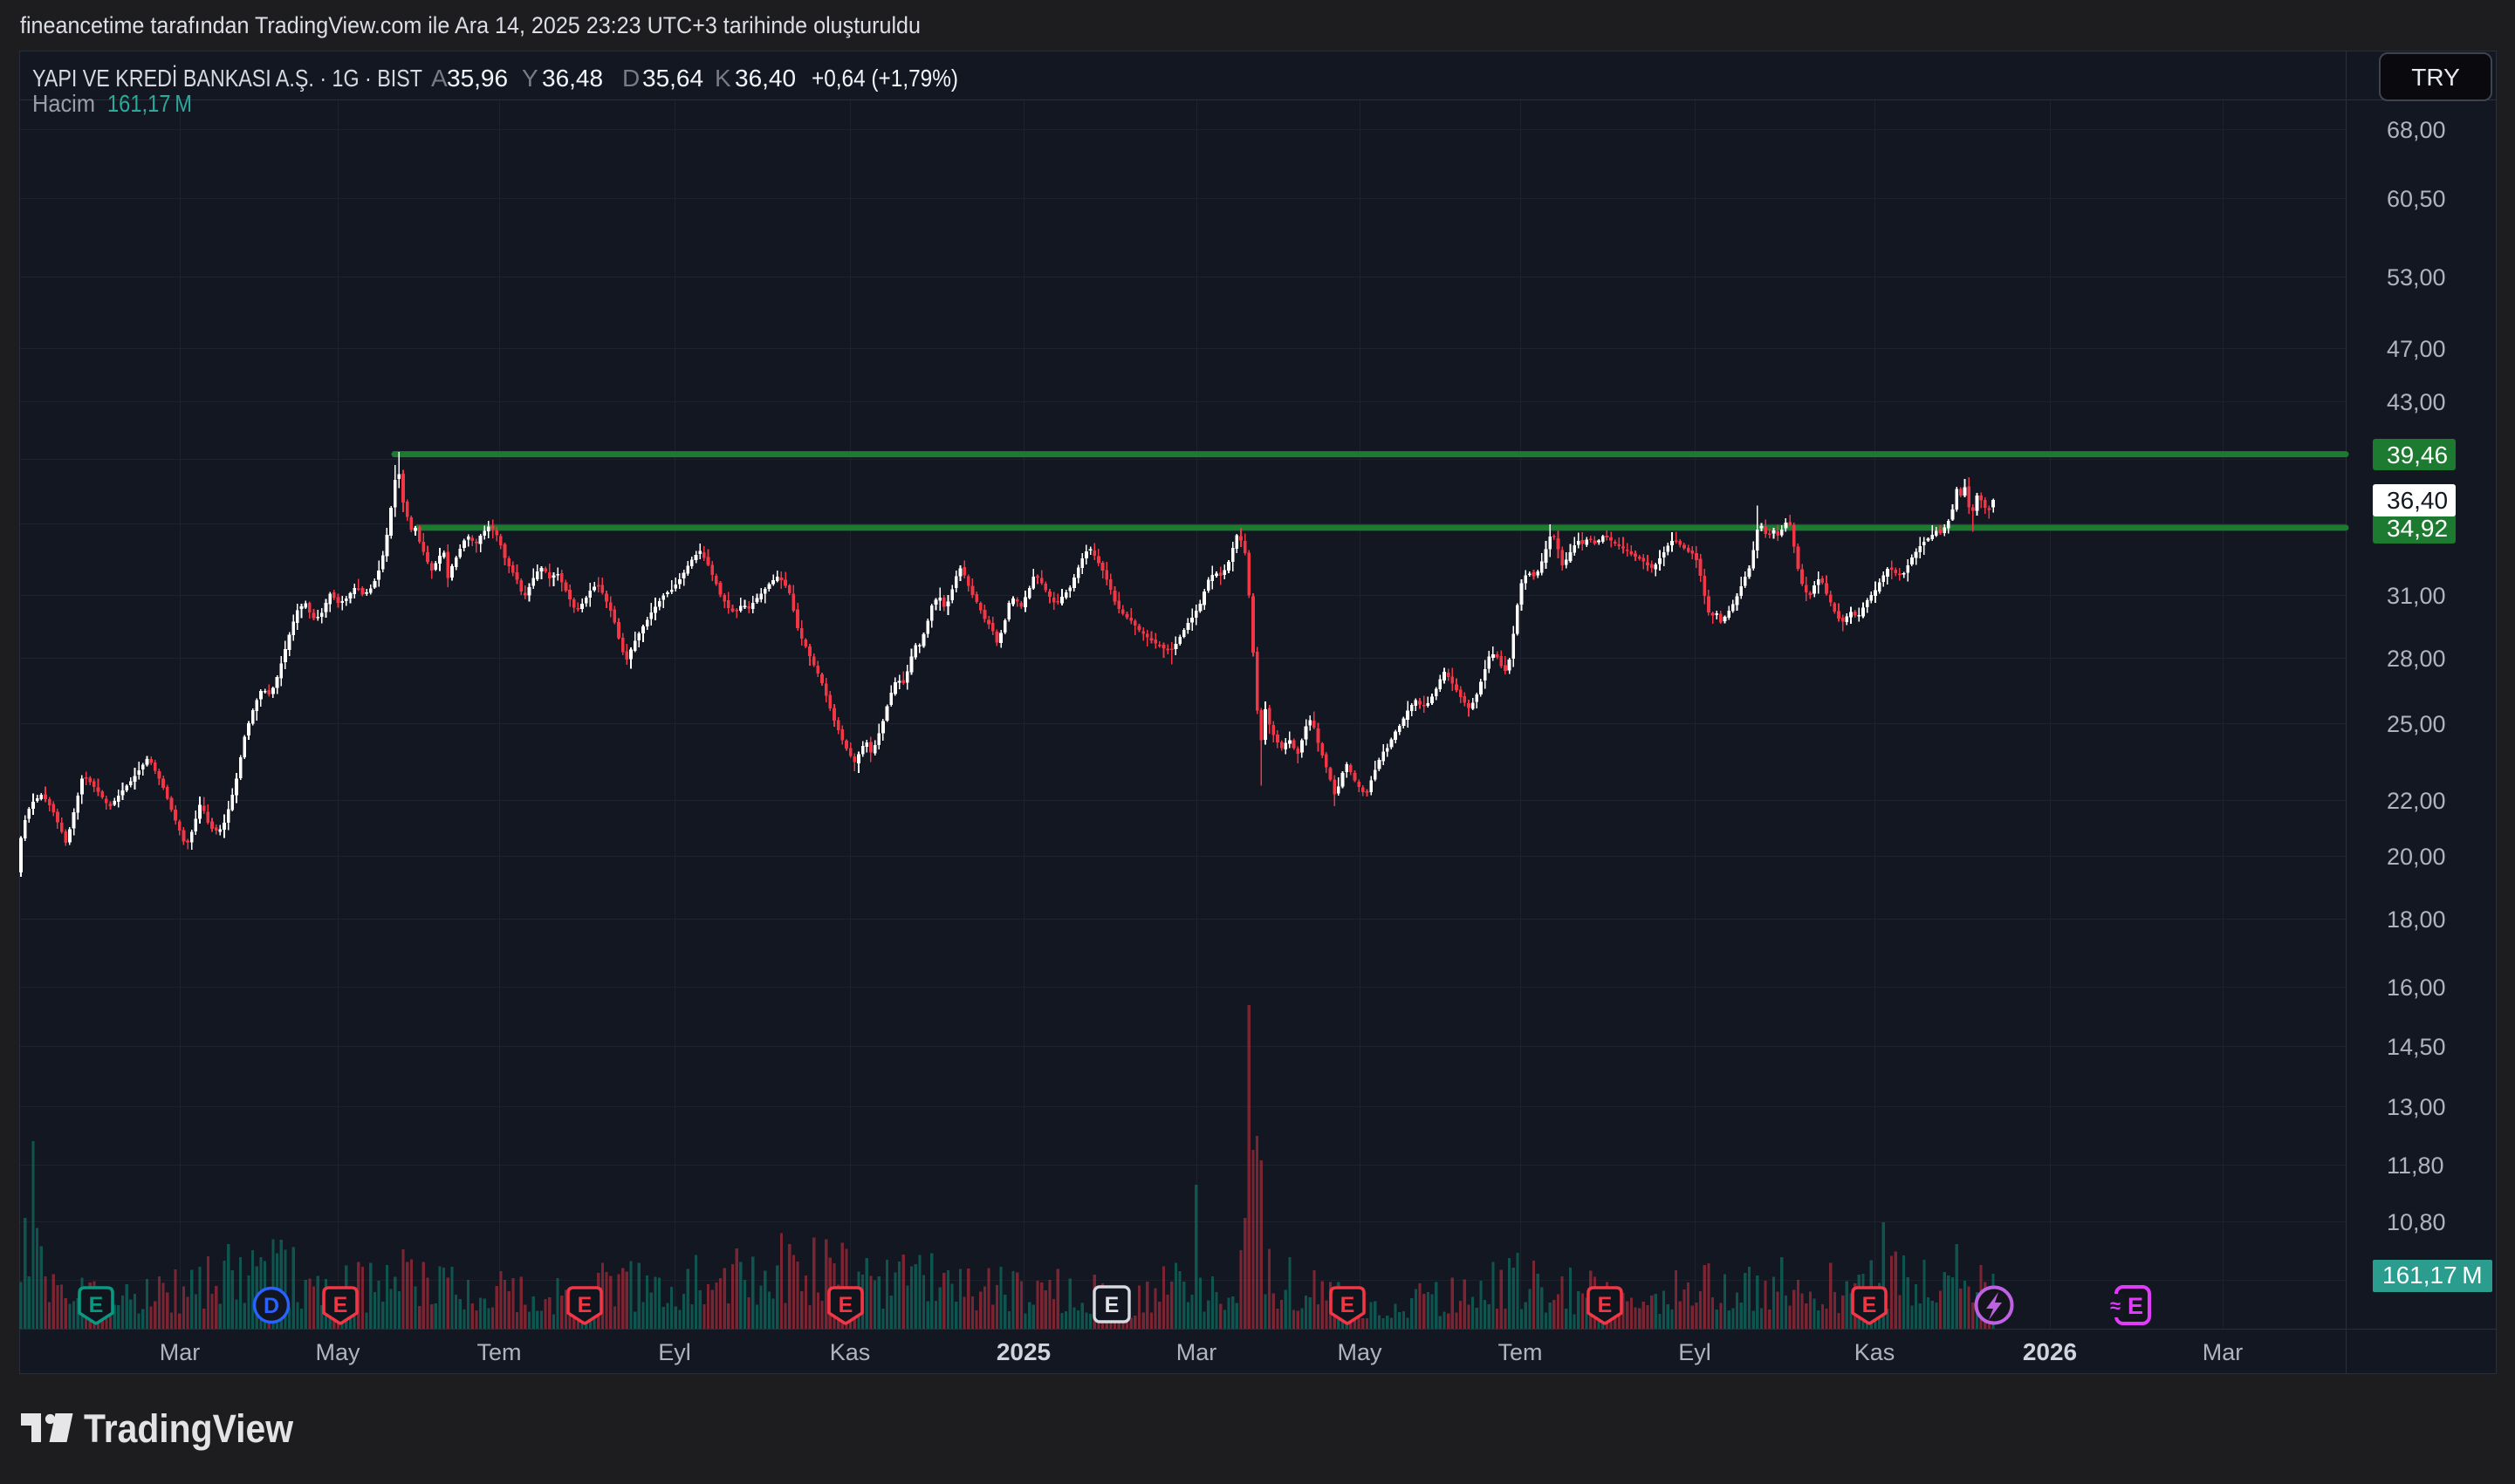  Describe the element at coordinates (2417, 724) in the screenshot. I see `svg-text: 25,00` at that location.